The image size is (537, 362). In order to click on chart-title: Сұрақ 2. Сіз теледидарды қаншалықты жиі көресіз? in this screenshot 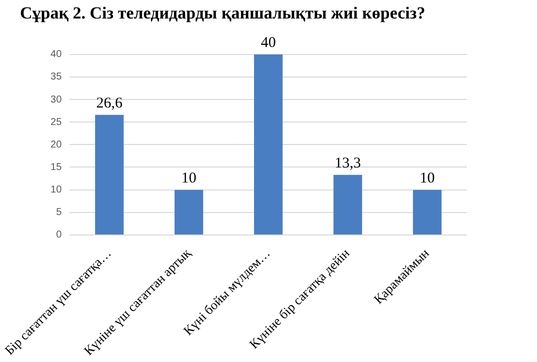, I will do `click(223, 13)`.